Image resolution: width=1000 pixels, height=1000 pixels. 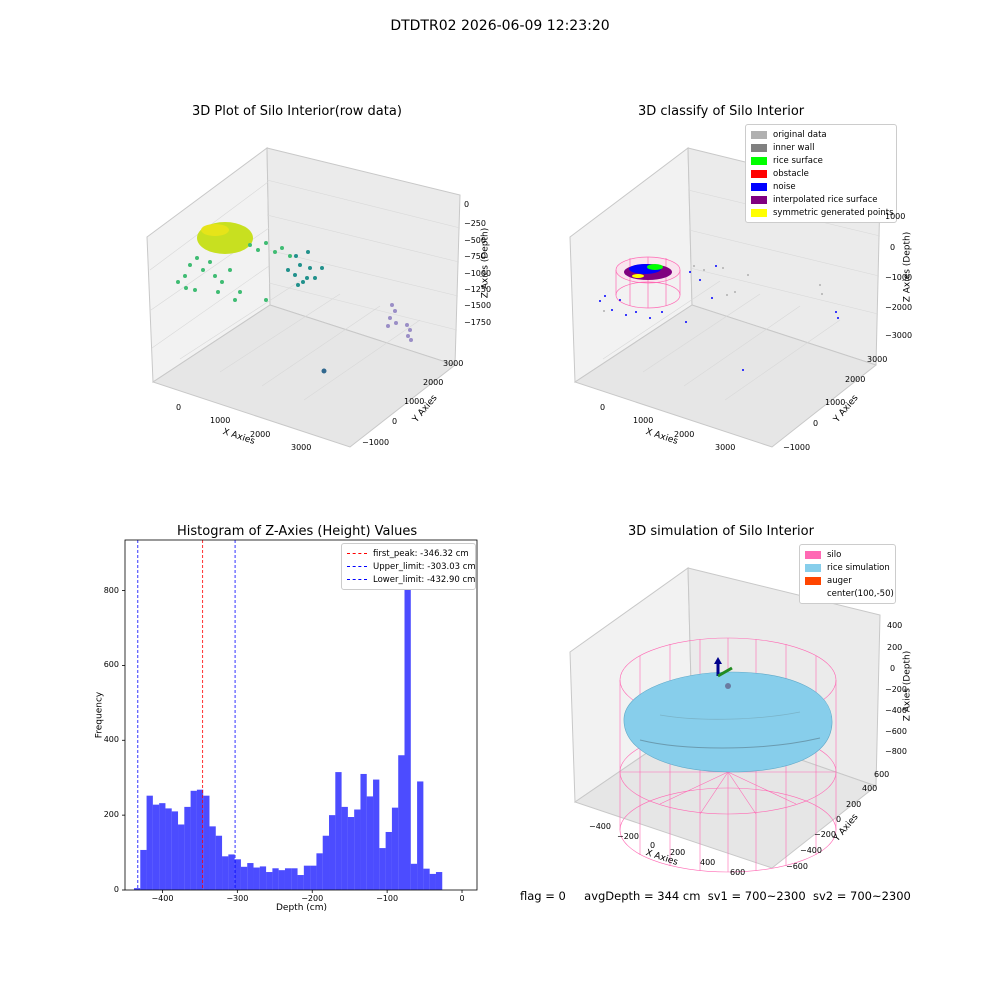 I want to click on classify-silo-cylinder, so click(x=648, y=282).